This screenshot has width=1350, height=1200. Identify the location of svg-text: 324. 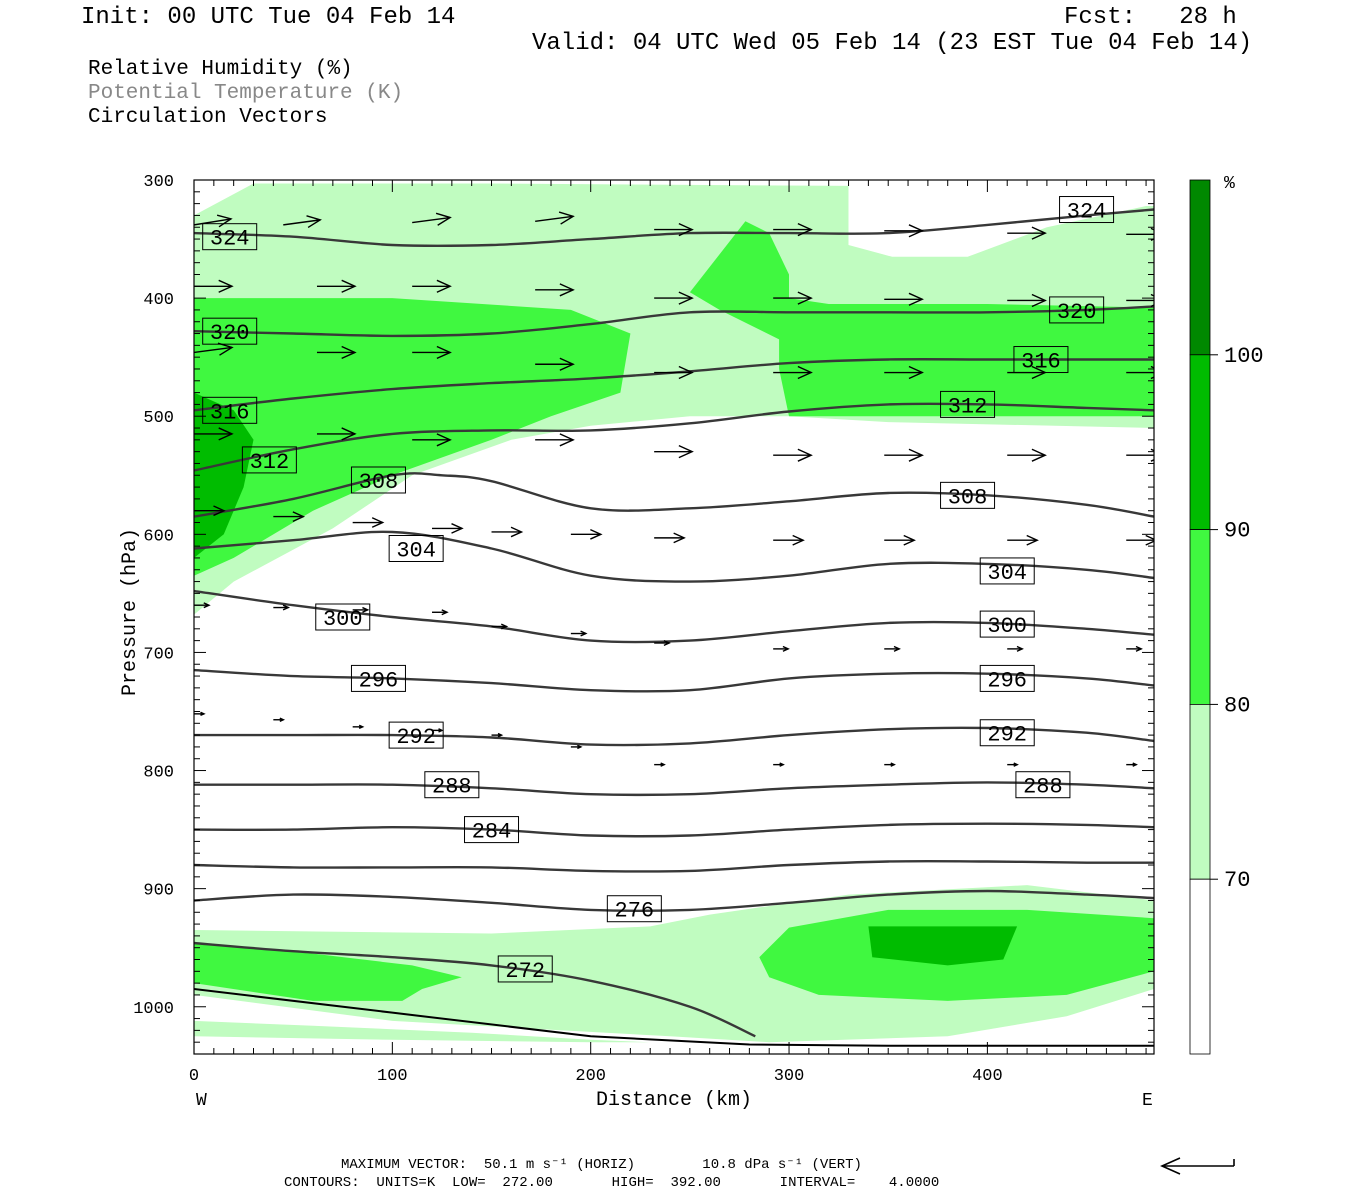
(1087, 212).